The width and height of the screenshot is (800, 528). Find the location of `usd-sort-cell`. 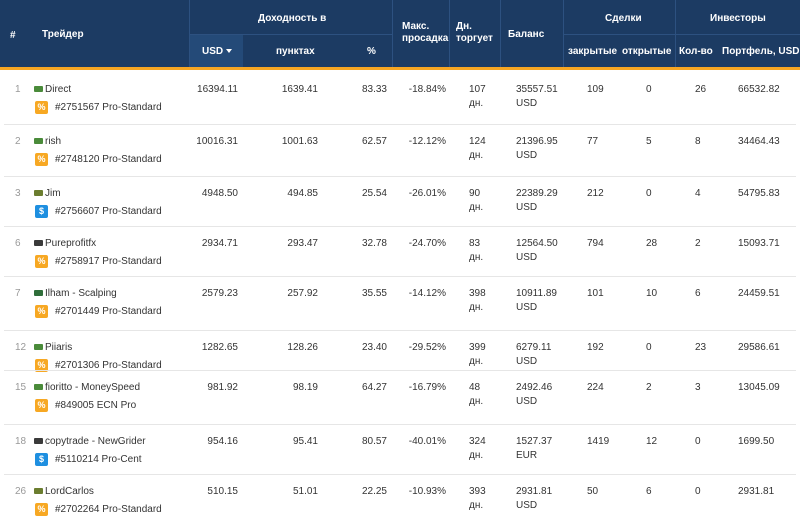

usd-sort-cell is located at coordinates (216, 51).